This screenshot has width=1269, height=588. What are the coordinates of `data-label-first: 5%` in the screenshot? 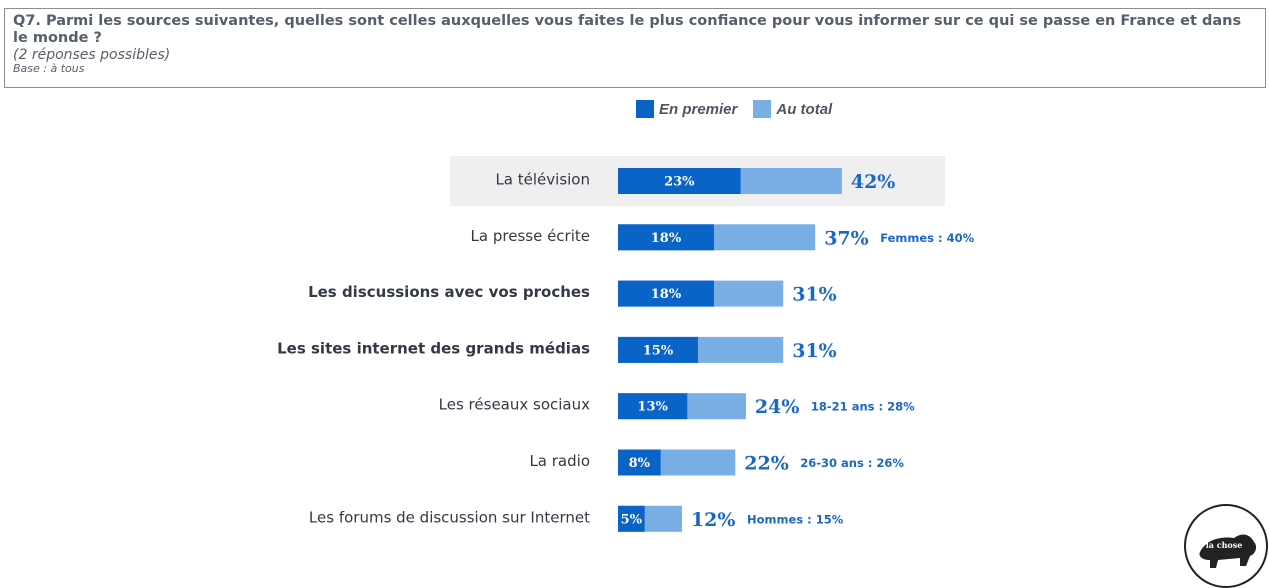 It's located at (632, 519).